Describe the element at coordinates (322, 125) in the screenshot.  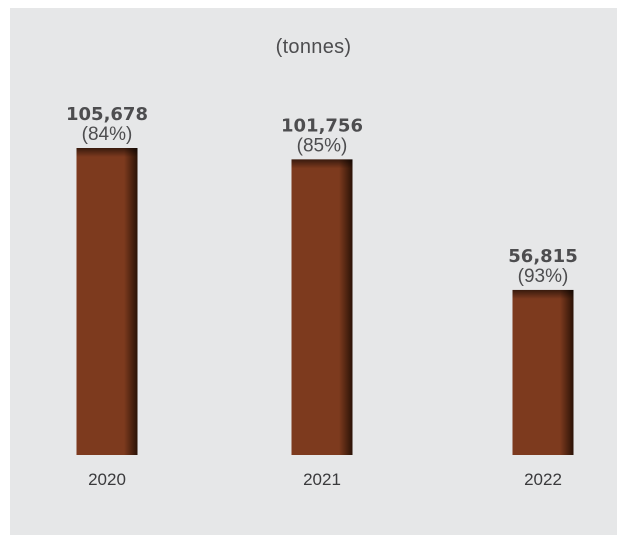
I see `value-label-2021: 101,756` at that location.